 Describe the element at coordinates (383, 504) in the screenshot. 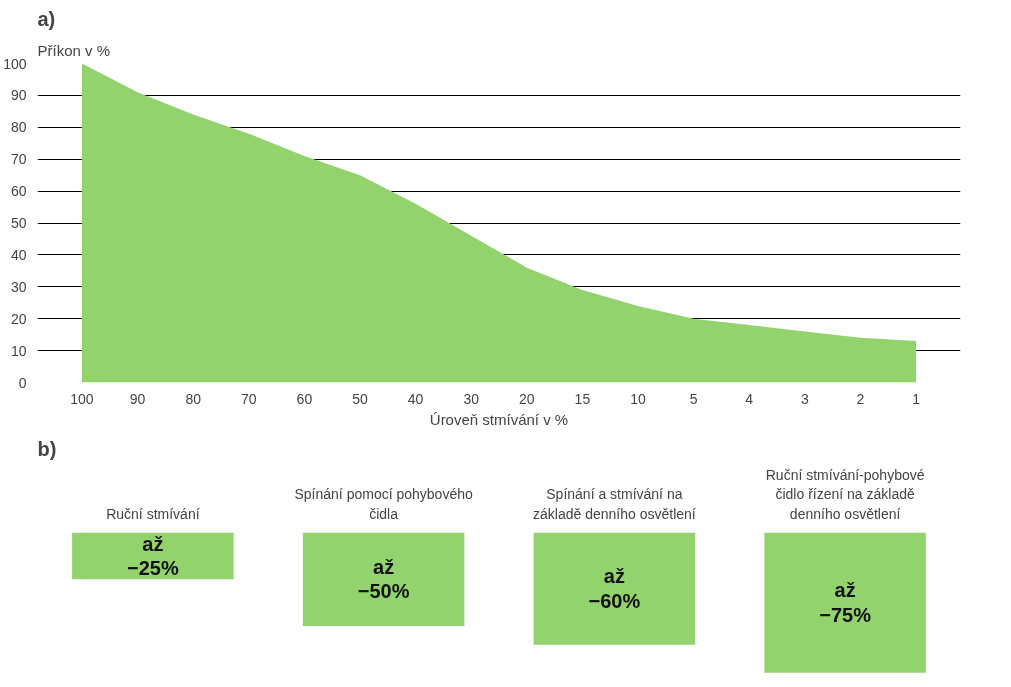

I see `x-tick-label: Spínání pomocí pohybového čidla` at that location.